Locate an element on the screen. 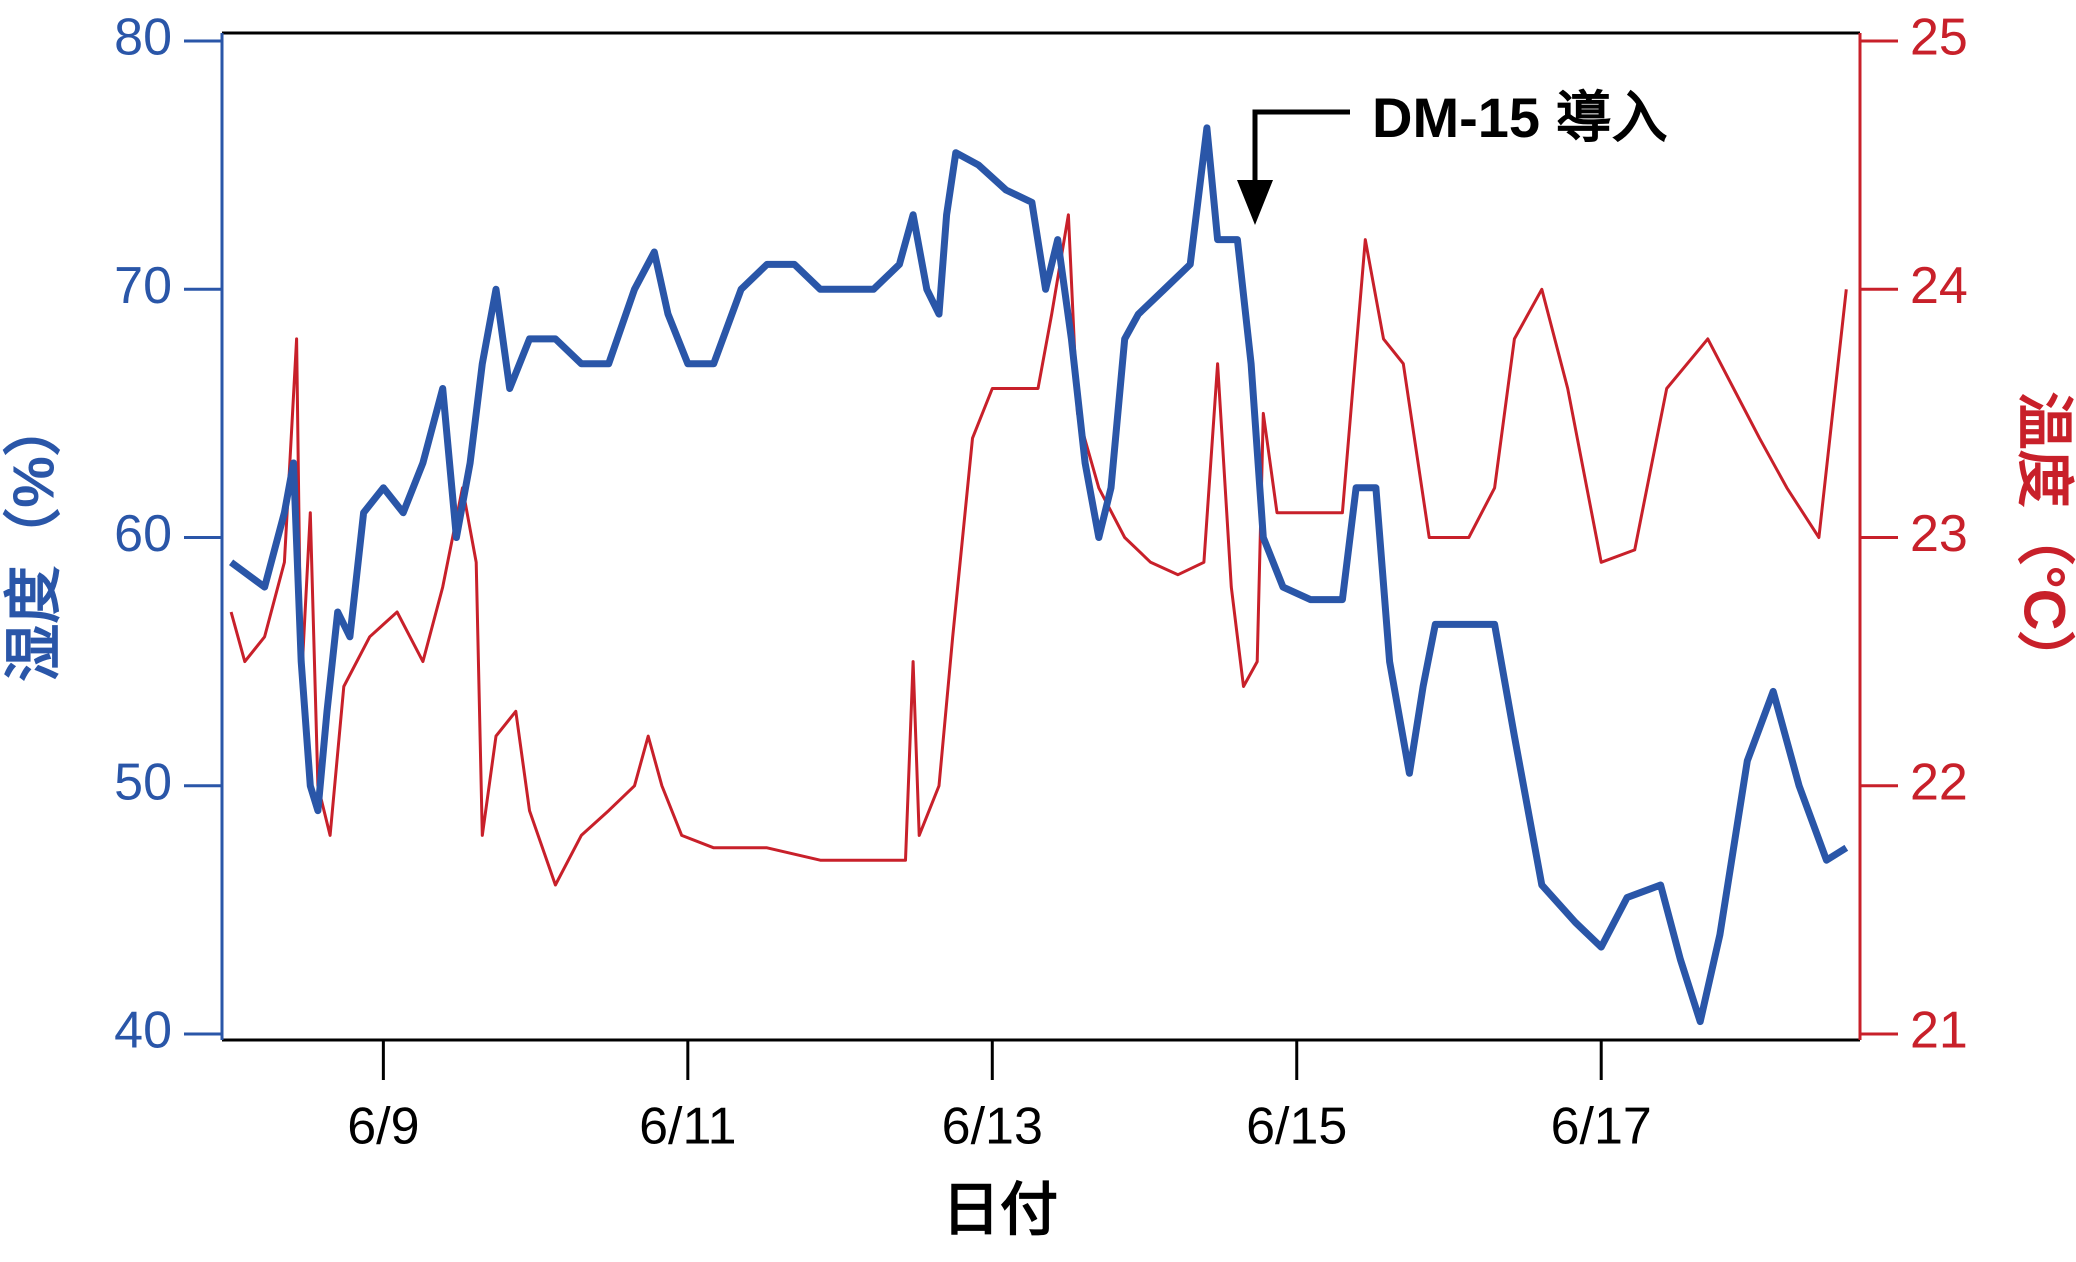 Image resolution: width=2076 pixels, height=1262 pixels. y2-tick-label: 21 is located at coordinates (1939, 1031).